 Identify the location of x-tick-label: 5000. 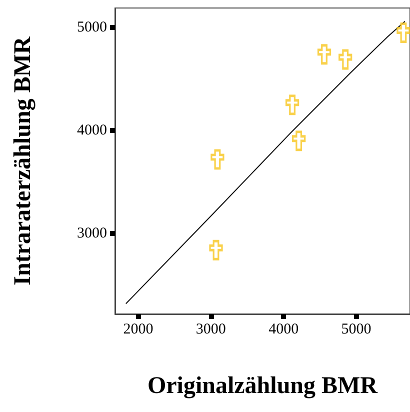
(356, 330).